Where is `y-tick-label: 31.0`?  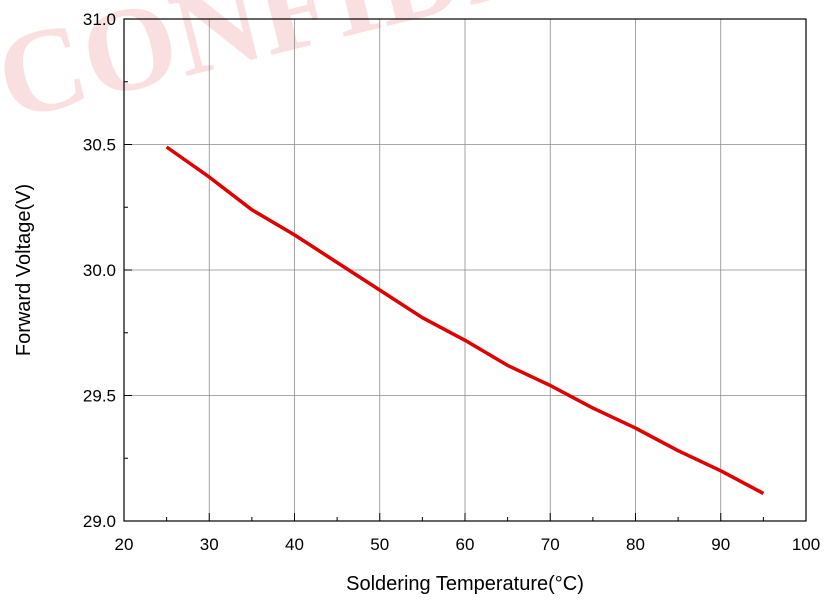
y-tick-label: 31.0 is located at coordinates (99, 19).